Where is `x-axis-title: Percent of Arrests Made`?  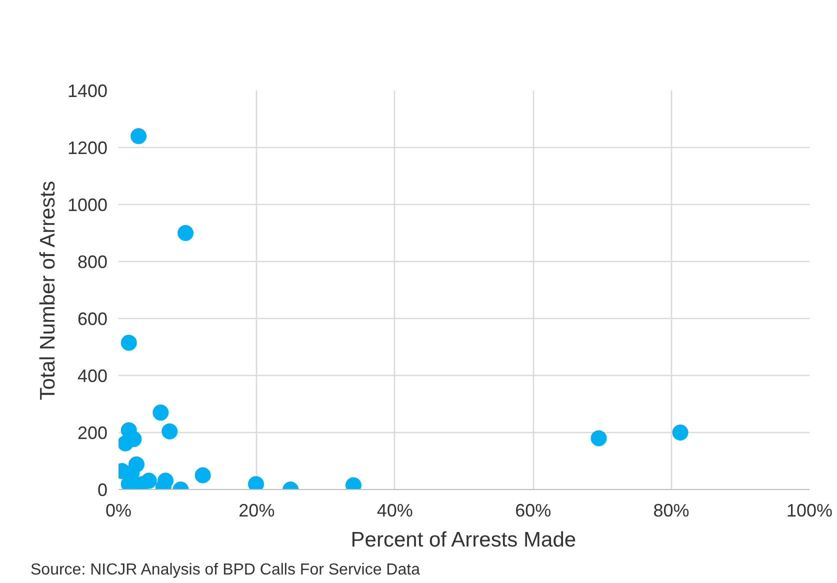 x-axis-title: Percent of Arrests Made is located at coordinates (463, 540).